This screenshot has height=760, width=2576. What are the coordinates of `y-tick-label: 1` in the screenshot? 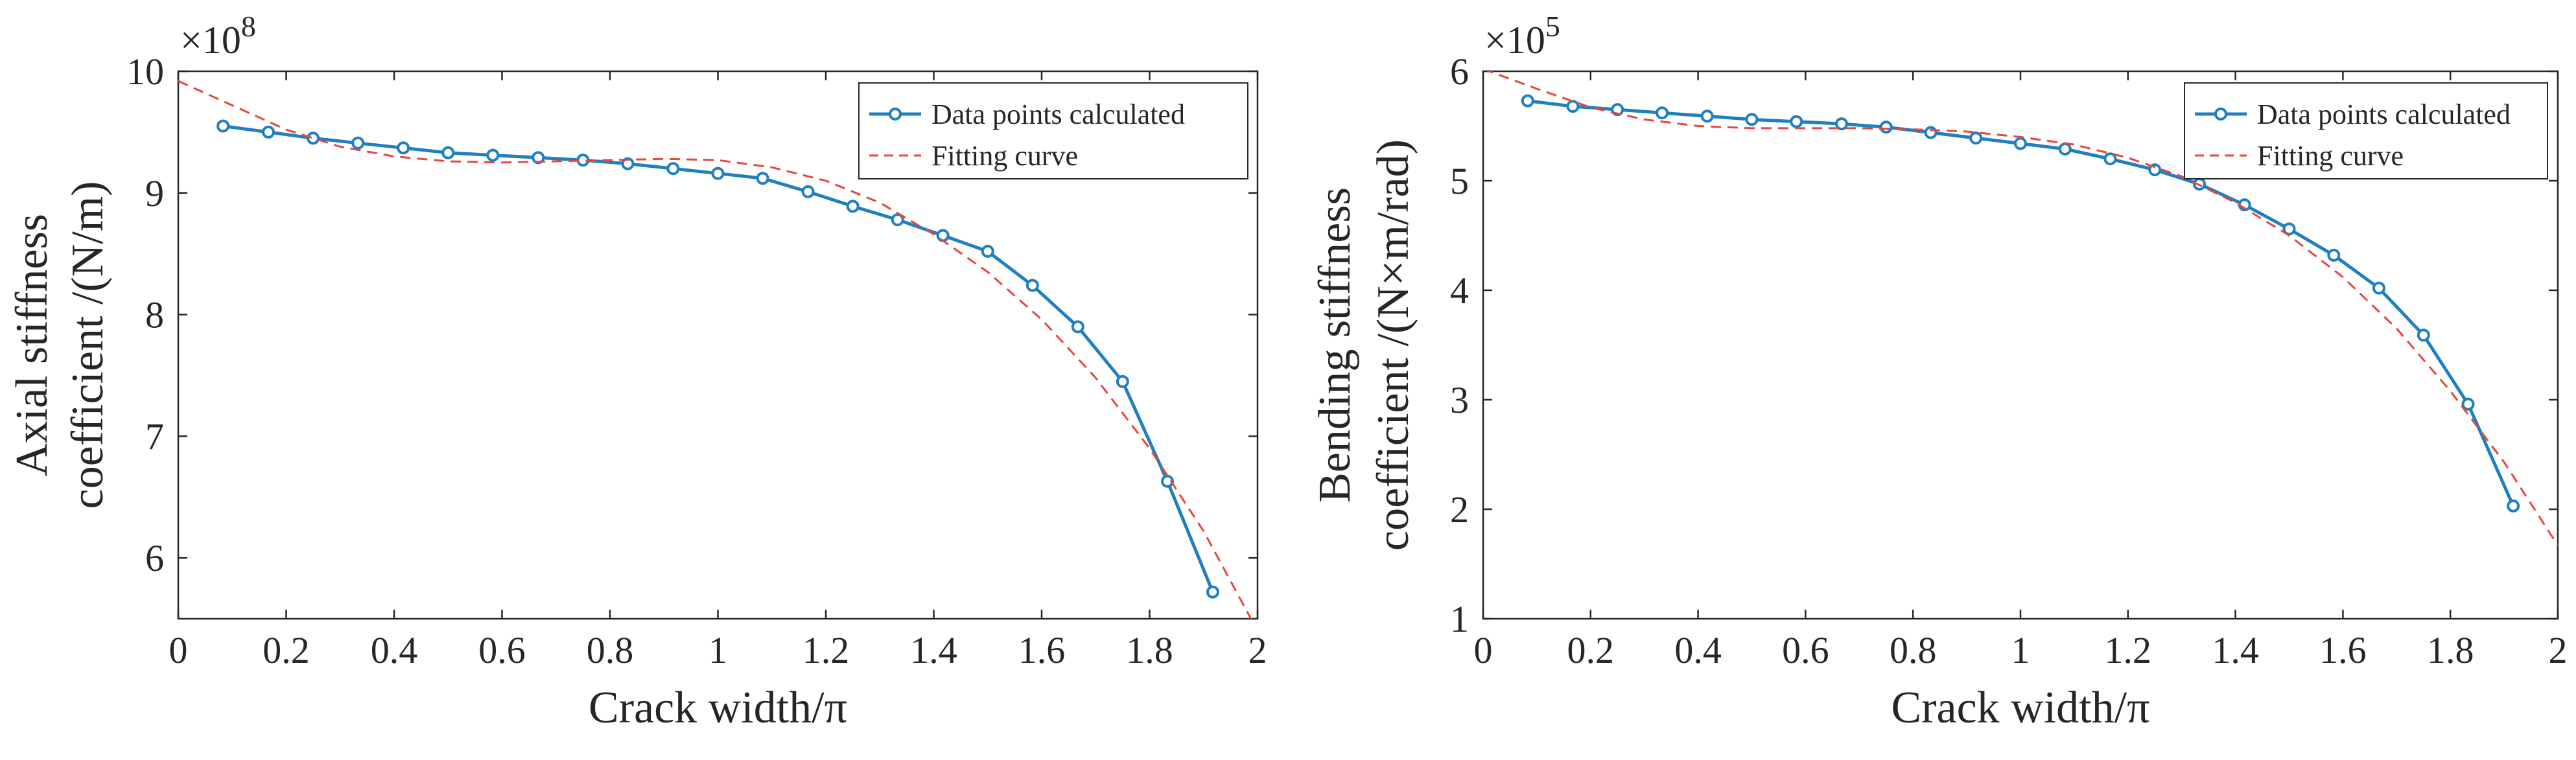 It's located at (1459, 619).